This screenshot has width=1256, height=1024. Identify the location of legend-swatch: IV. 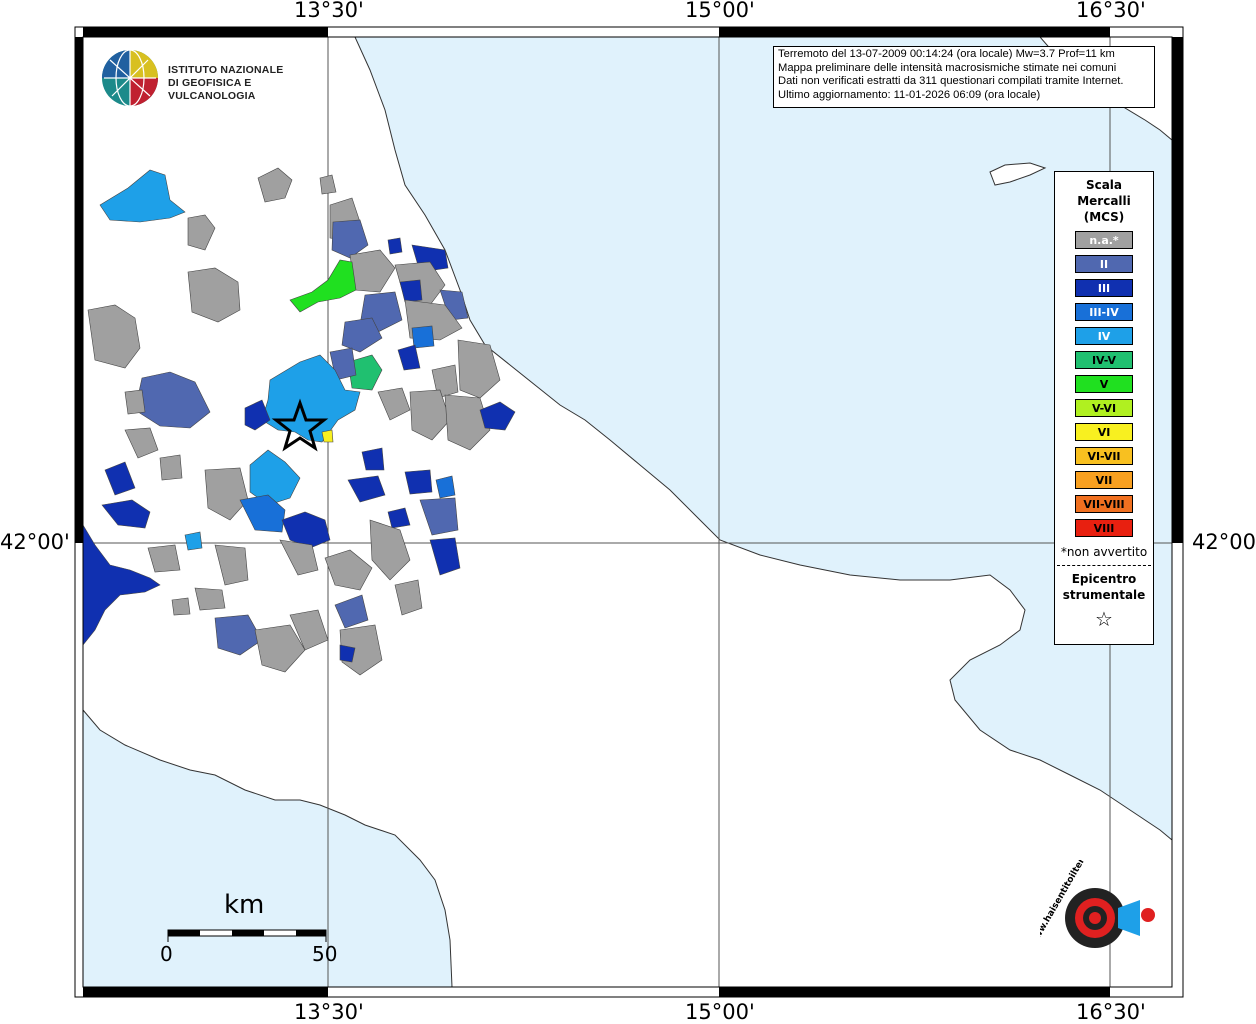
(1104, 336).